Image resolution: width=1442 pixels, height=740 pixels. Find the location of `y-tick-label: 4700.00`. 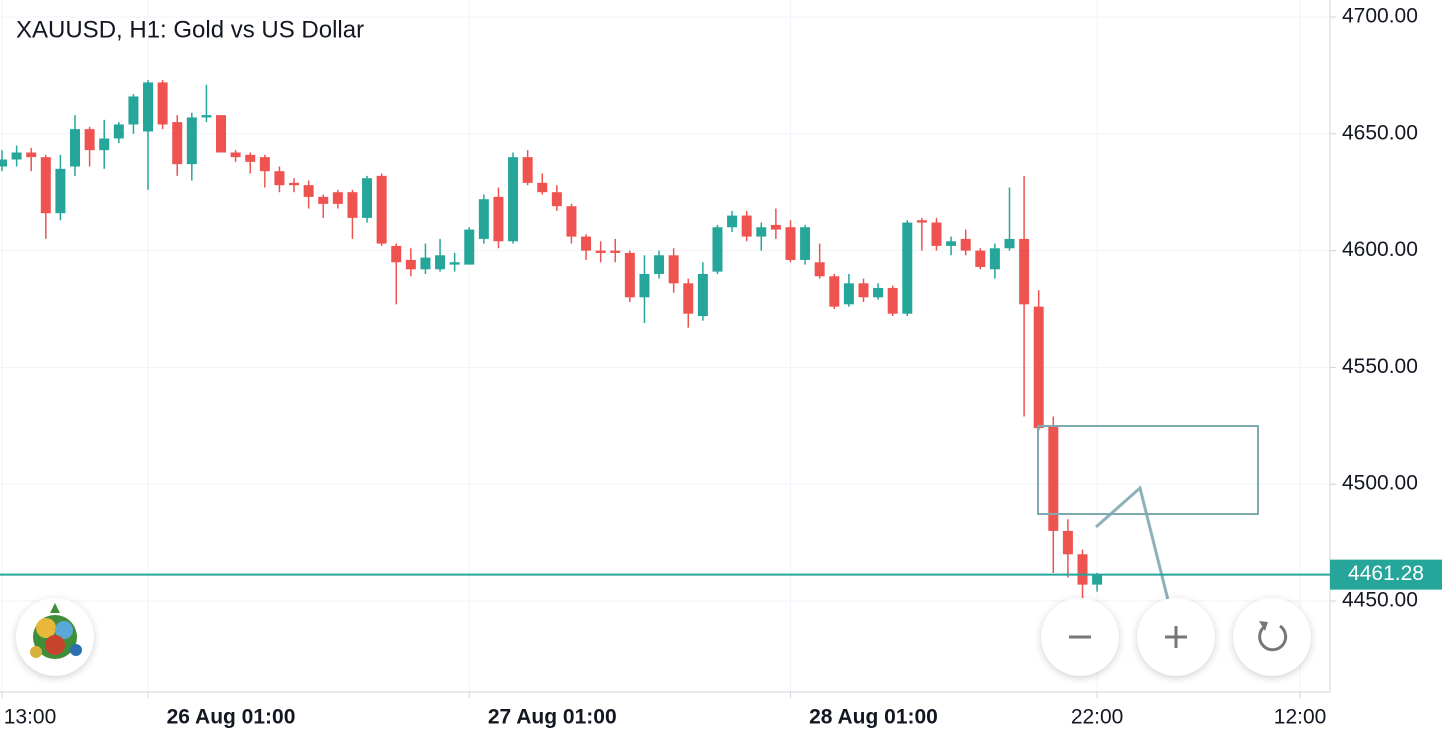

y-tick-label: 4700.00 is located at coordinates (1380, 16).